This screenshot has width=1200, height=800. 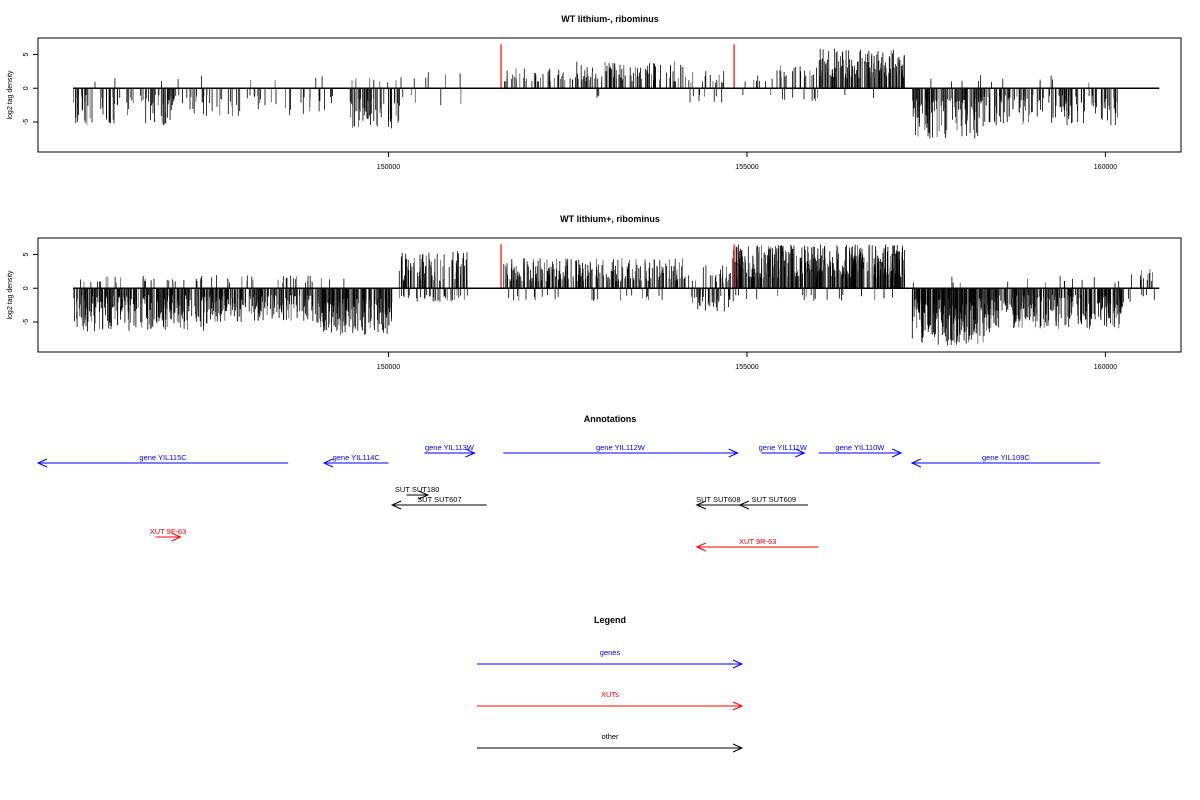 What do you see at coordinates (610, 652) in the screenshot?
I see `legend-label: genes` at bounding box center [610, 652].